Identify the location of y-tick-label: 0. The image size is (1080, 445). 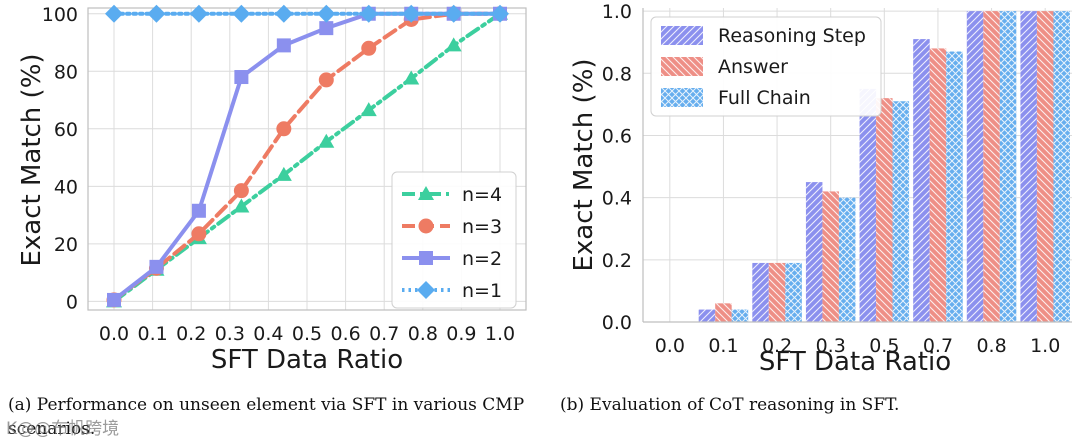
(72, 302).